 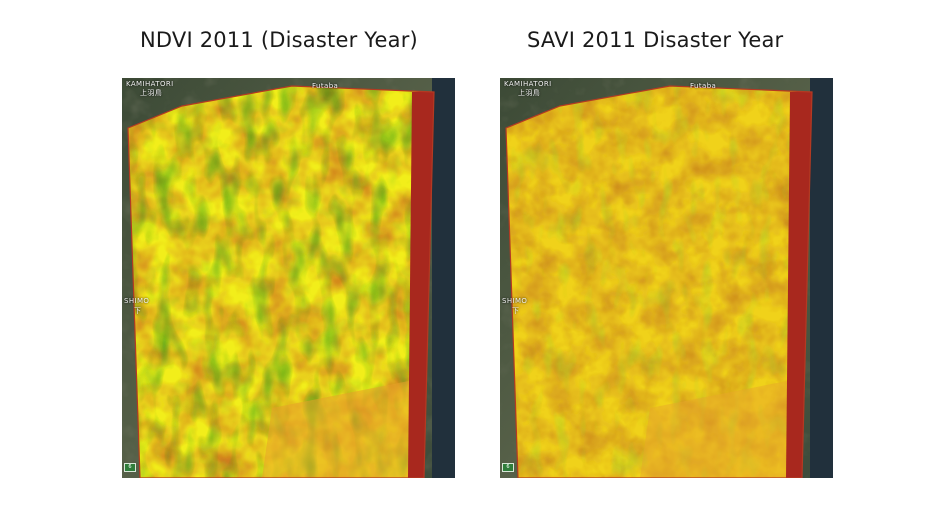 What do you see at coordinates (279, 40) in the screenshot?
I see `ndvi-panel-title: NDVI 2011 (Disaster Year)` at bounding box center [279, 40].